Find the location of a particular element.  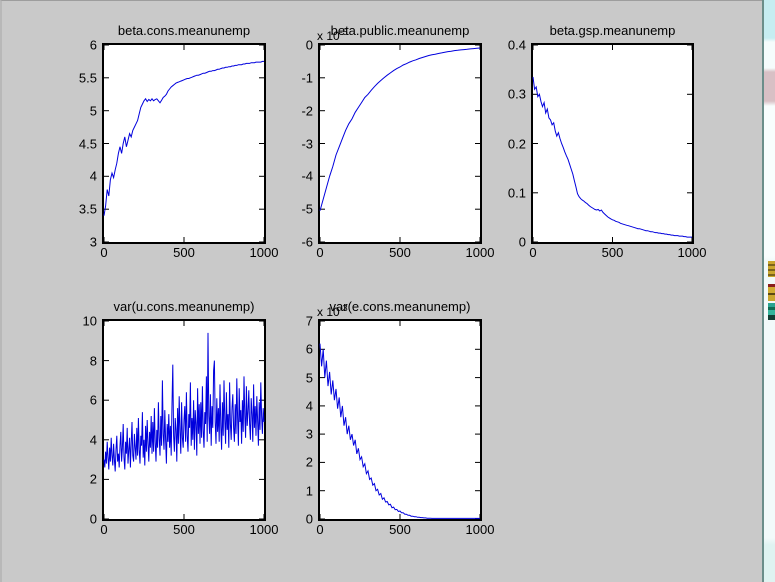

y-tick-label: 0.2 is located at coordinates (516, 143).